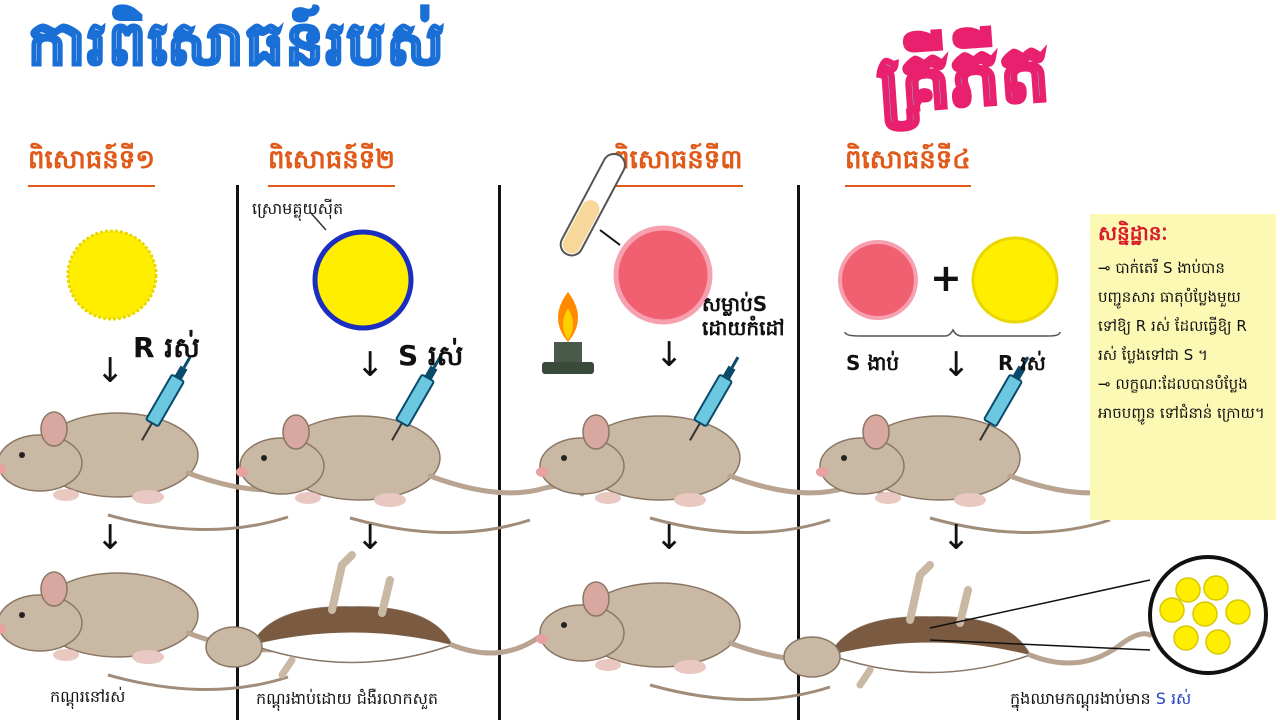 Image resolution: width=1280 pixels, height=720 pixels. I want to click on page-title: ការពិសោធន៍របស់, so click(236, 44).